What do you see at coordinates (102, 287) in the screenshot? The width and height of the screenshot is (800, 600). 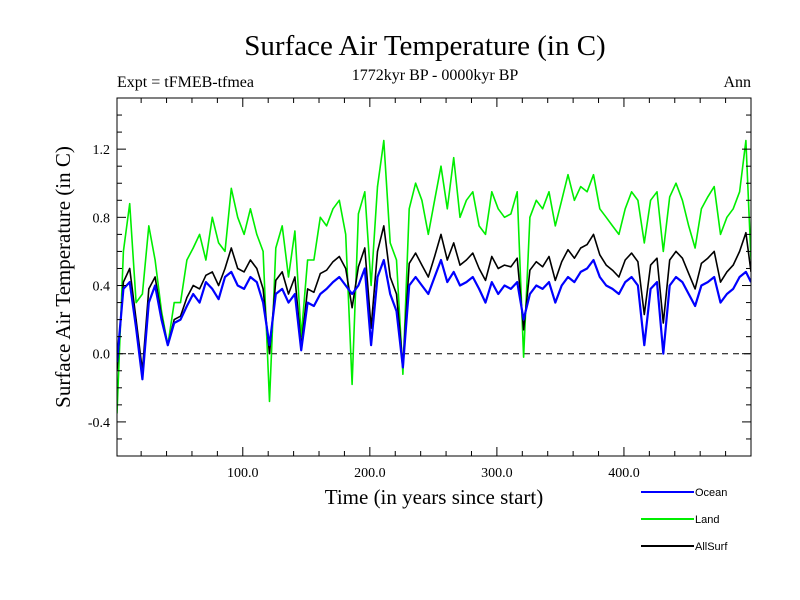 I see `y-tick-label: 0.4` at bounding box center [102, 287].